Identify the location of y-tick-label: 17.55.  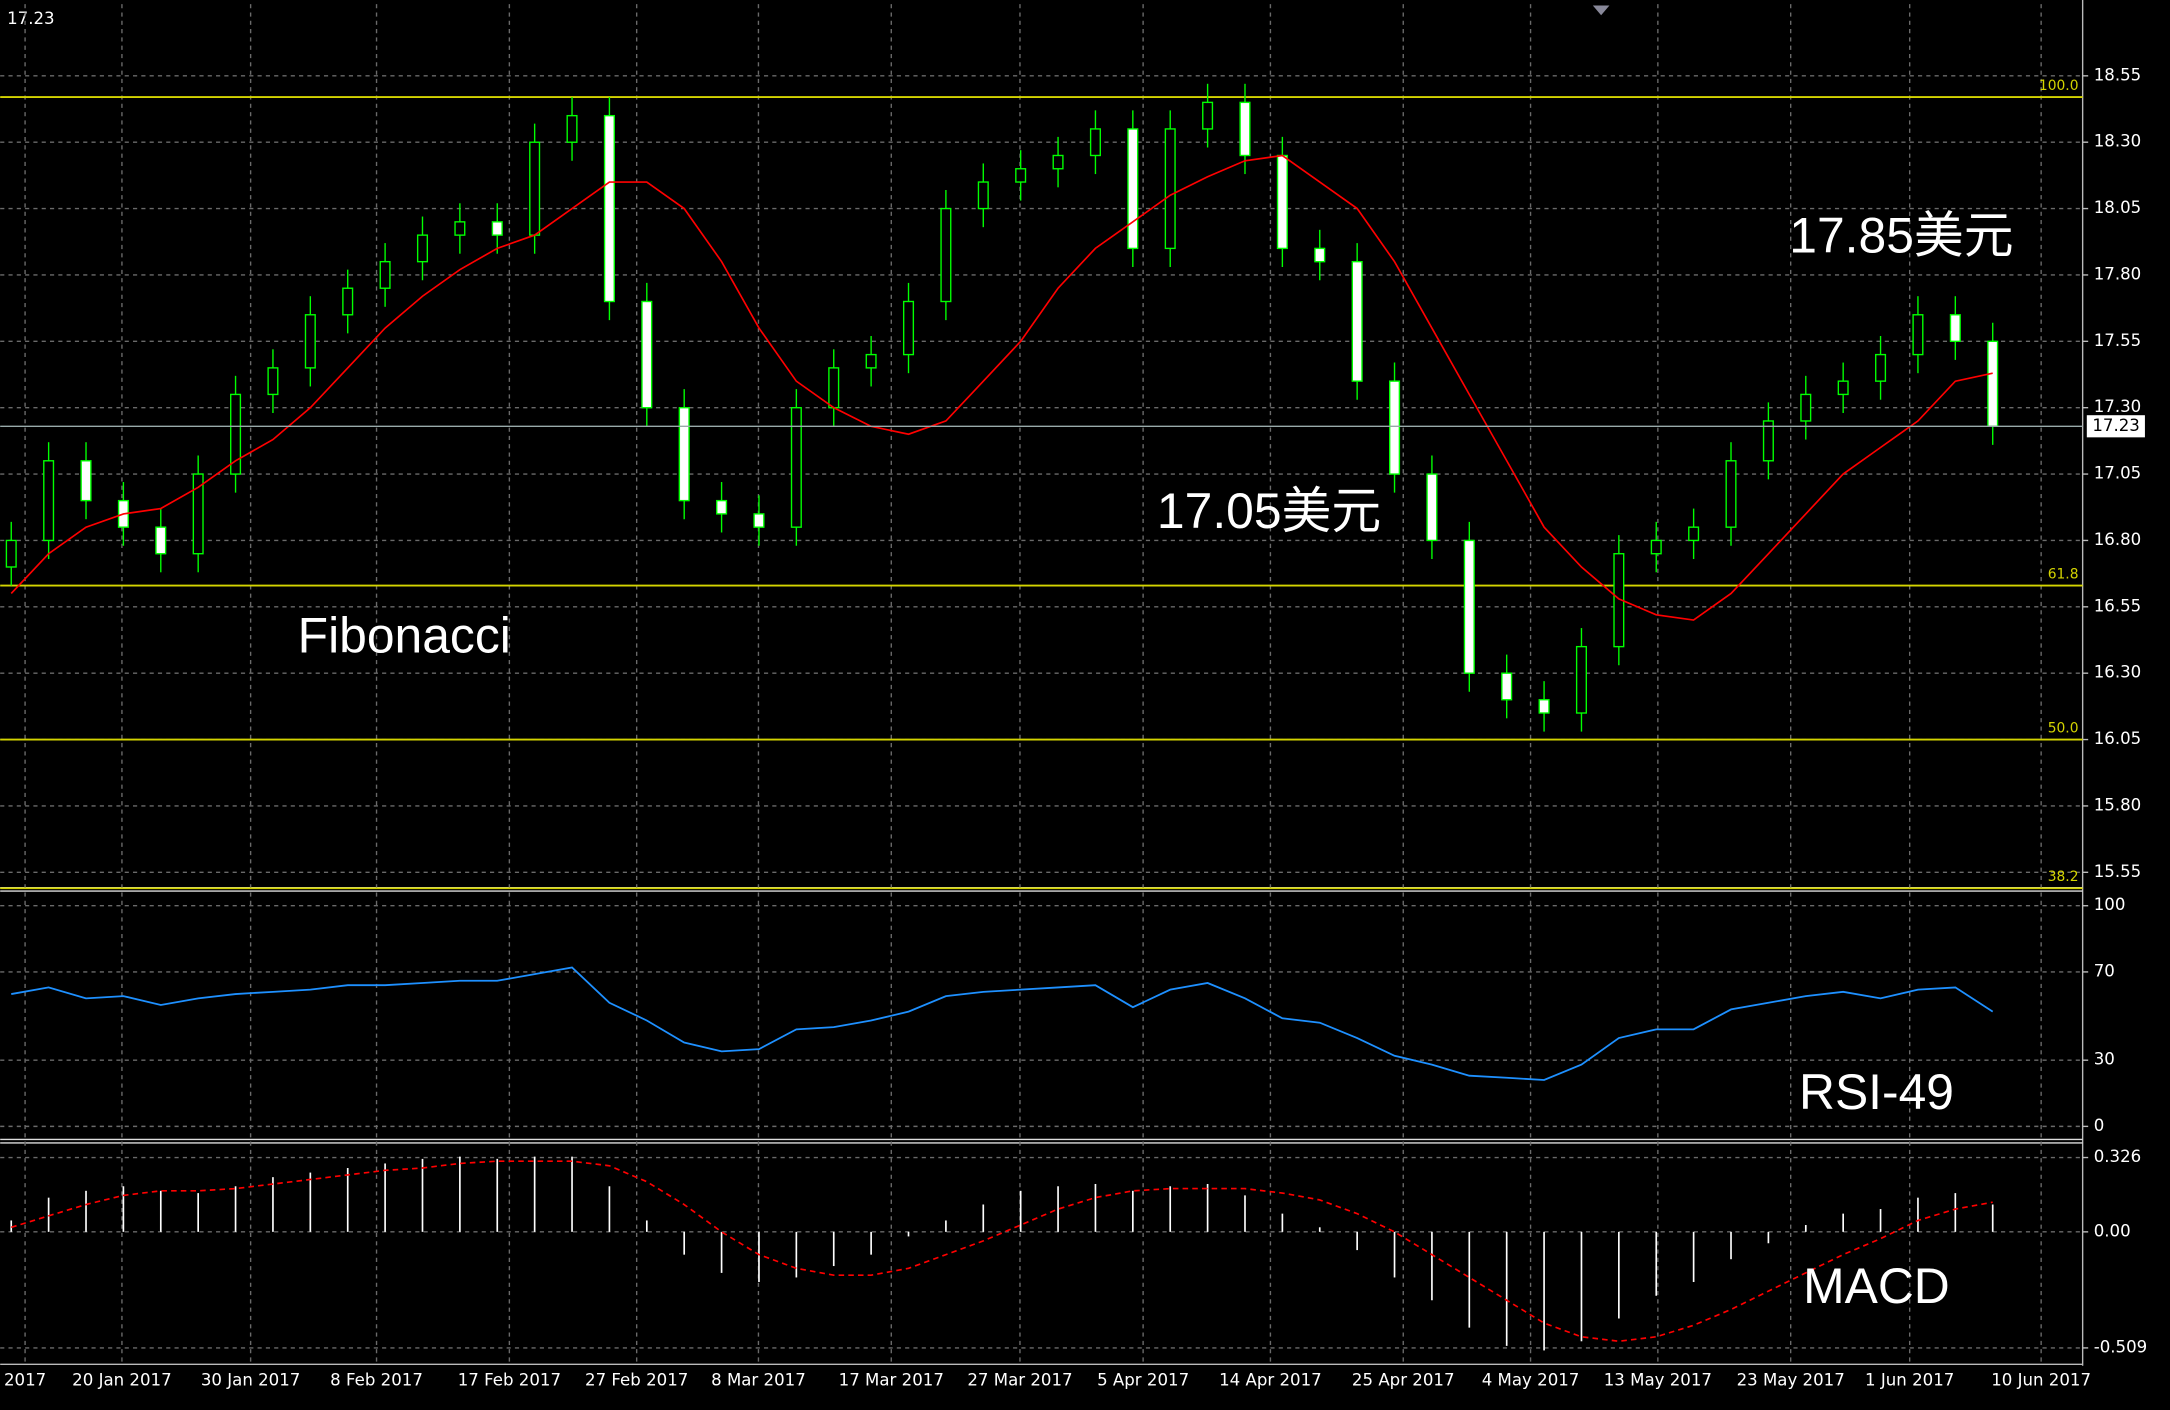
(2118, 340).